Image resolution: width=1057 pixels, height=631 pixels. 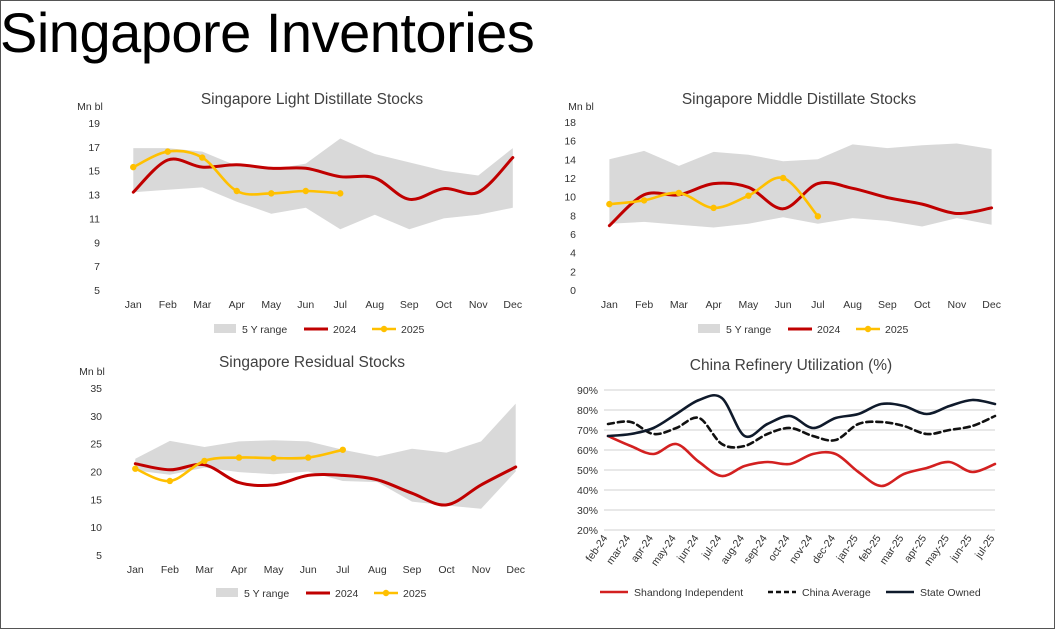 I want to click on x-tick-label: Jul, so click(x=817, y=305).